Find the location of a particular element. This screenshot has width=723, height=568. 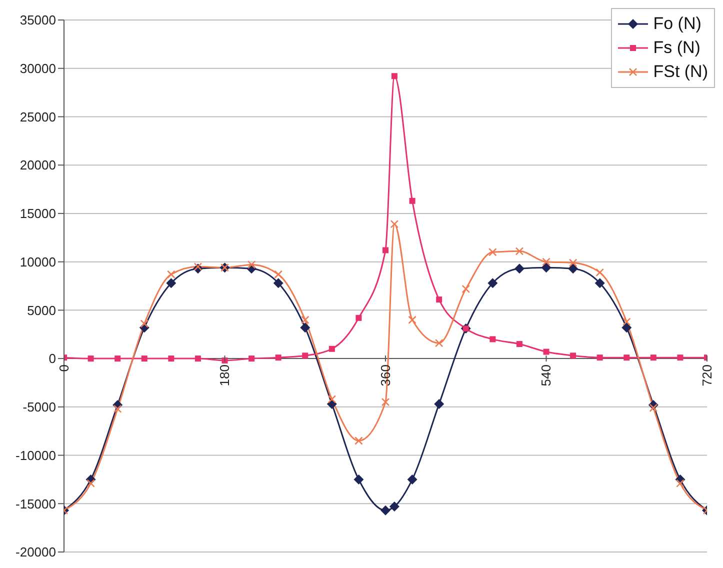

y-tick-label: 5000 is located at coordinates (41, 310).